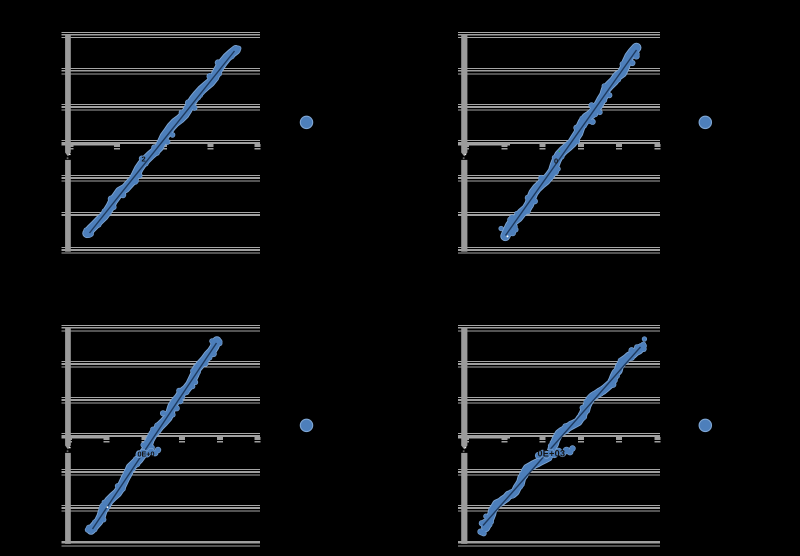 The width and height of the screenshot is (800, 556). Describe the element at coordinates (144, 158) in the screenshot. I see `svg-text: 2` at that location.